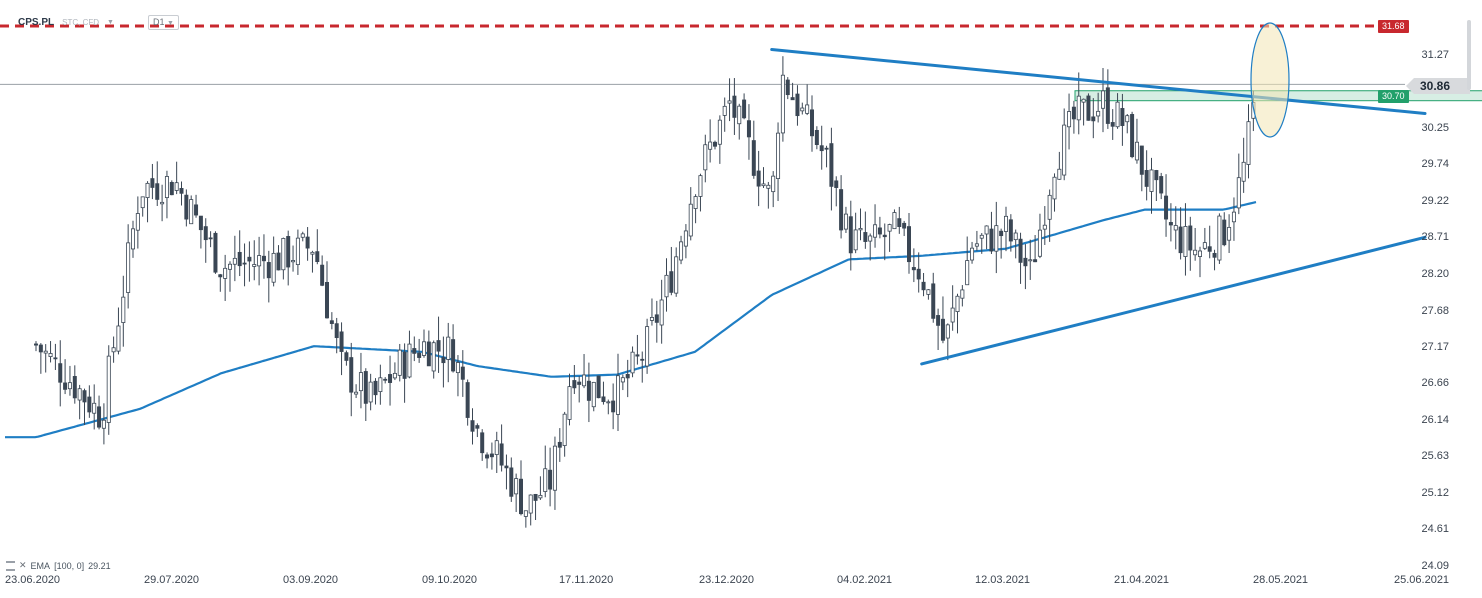 This screenshot has height=598, width=1482. What do you see at coordinates (33, 580) in the screenshot?
I see `x-tick-label: 23.06.2020` at bounding box center [33, 580].